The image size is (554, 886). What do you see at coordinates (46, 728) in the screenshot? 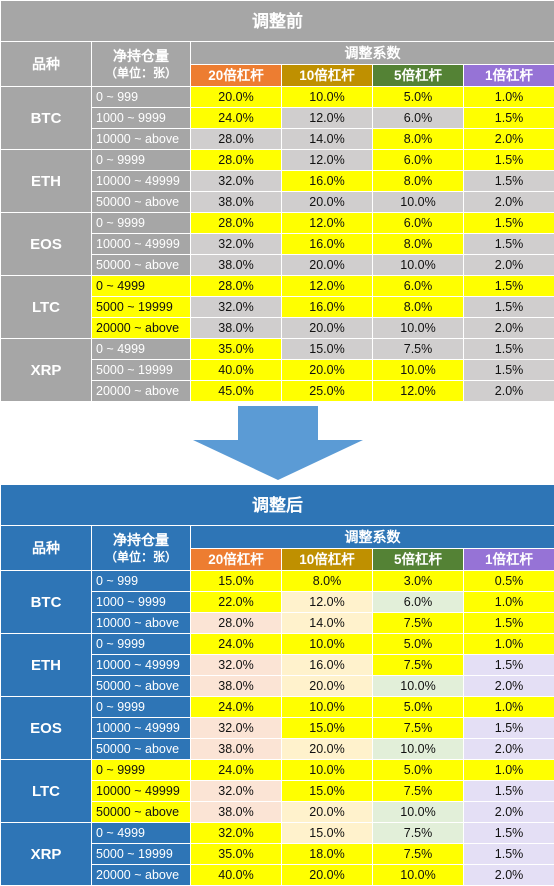
I see `coin-label: EOS` at bounding box center [46, 728].